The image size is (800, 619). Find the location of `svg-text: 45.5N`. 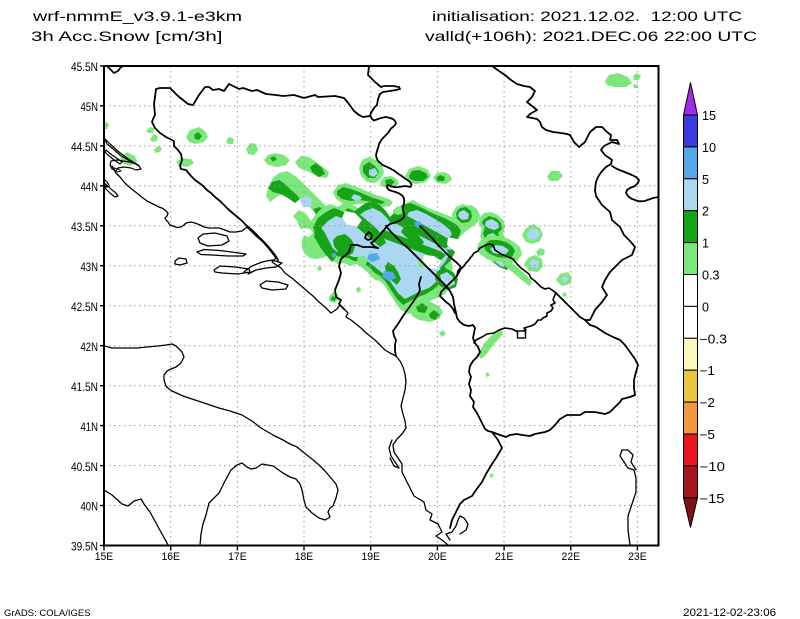

svg-text: 45.5N is located at coordinates (84, 67).